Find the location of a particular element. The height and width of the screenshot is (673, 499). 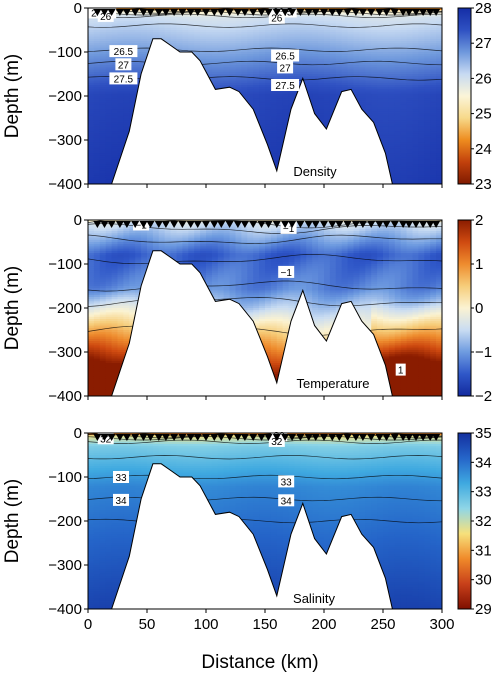

contour-label-text: 27.5 is located at coordinates (124, 79).